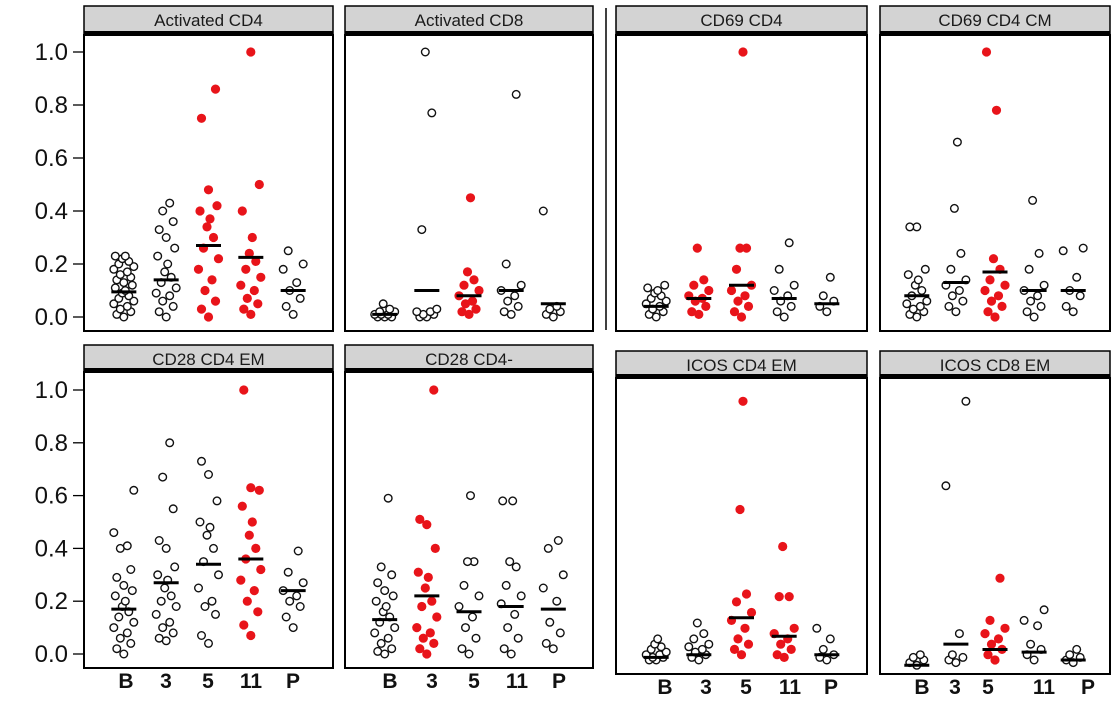 This screenshot has width=1114, height=710. Describe the element at coordinates (469, 20) in the screenshot. I see `panel-title: Activated CD8` at that location.